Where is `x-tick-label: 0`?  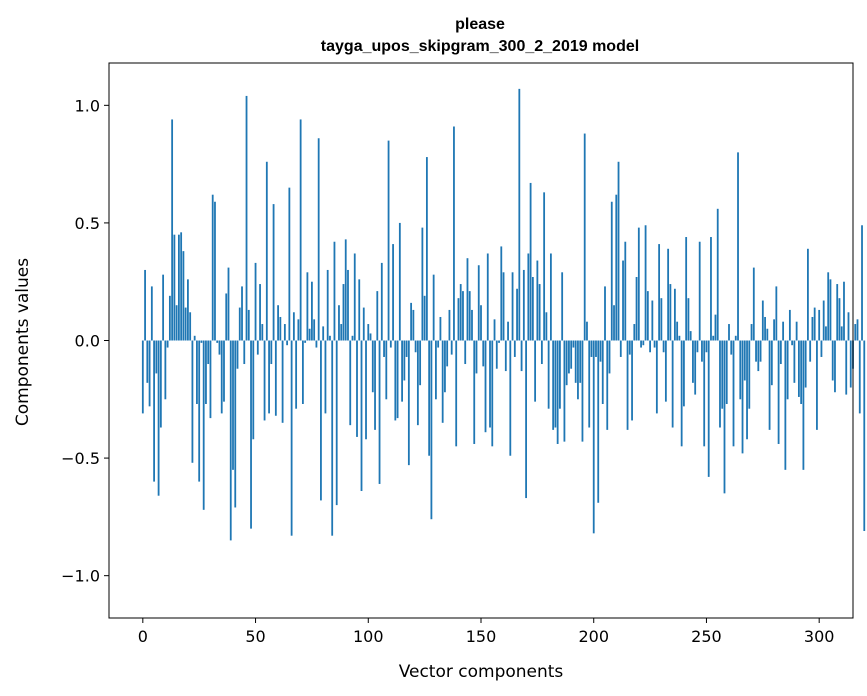 x-tick-label: 0 is located at coordinates (143, 636).